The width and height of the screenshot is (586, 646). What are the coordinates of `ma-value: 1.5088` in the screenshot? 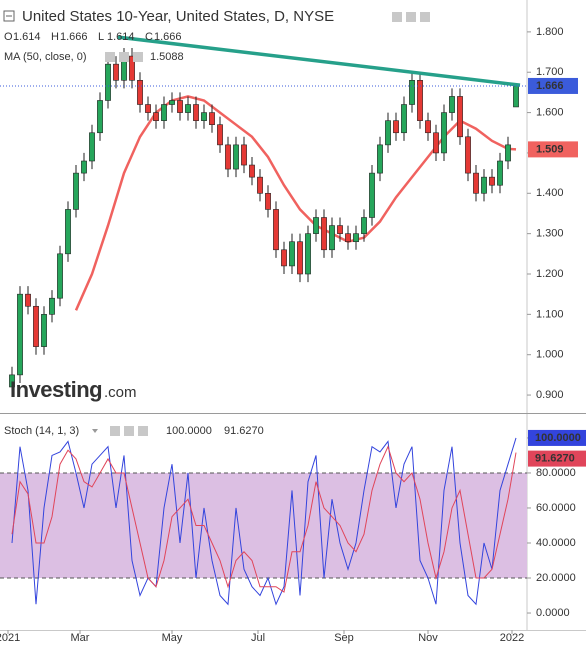 It's located at (167, 57).